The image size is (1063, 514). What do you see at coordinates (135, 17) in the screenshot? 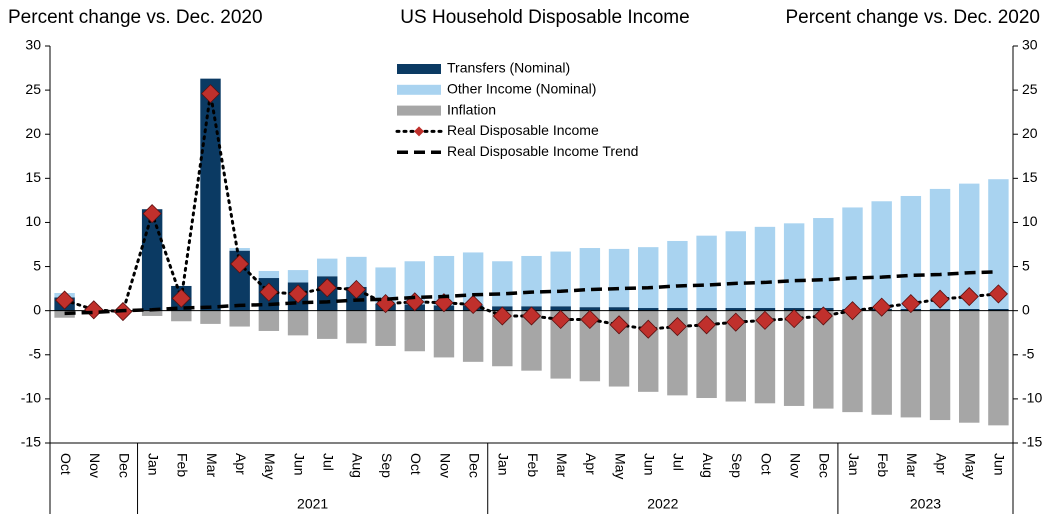
I see `y-axis-title: Percent change vs. Dec. 2020` at bounding box center [135, 17].